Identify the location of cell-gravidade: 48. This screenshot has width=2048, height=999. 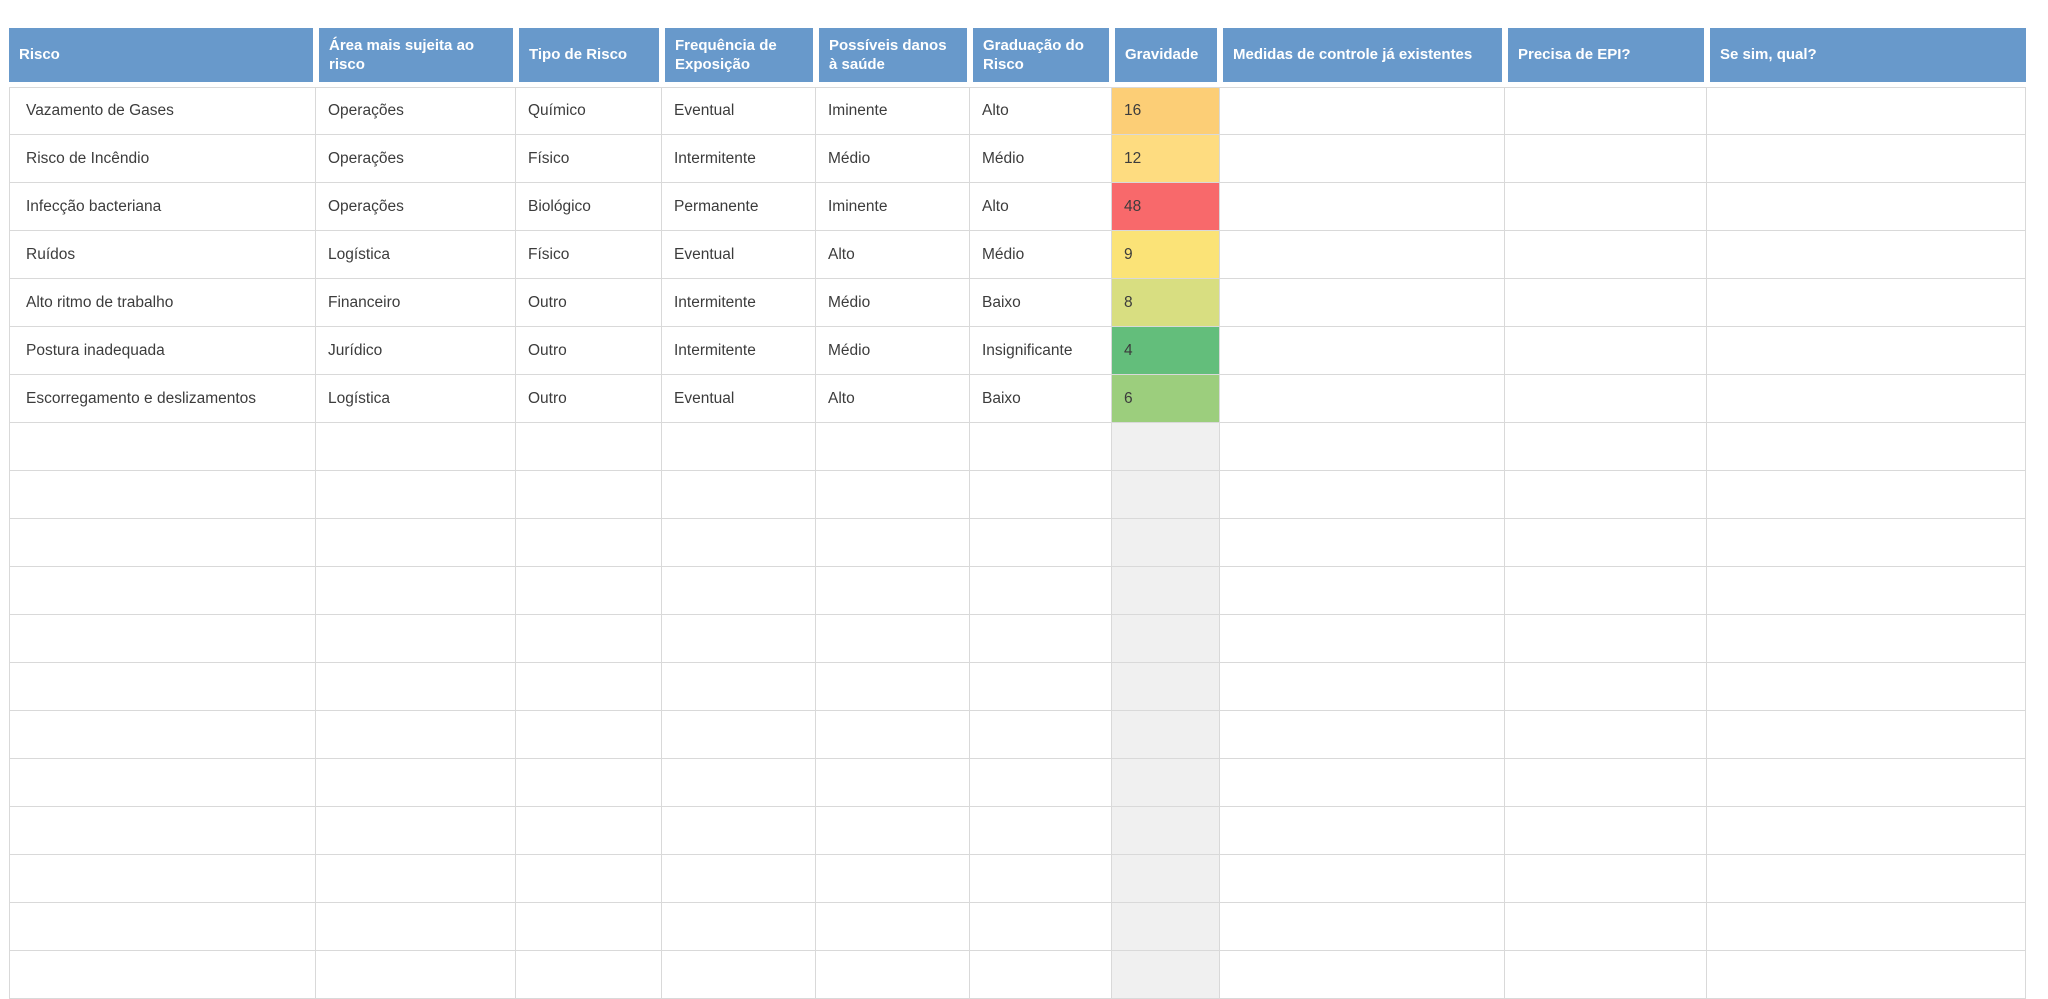
(1166, 207).